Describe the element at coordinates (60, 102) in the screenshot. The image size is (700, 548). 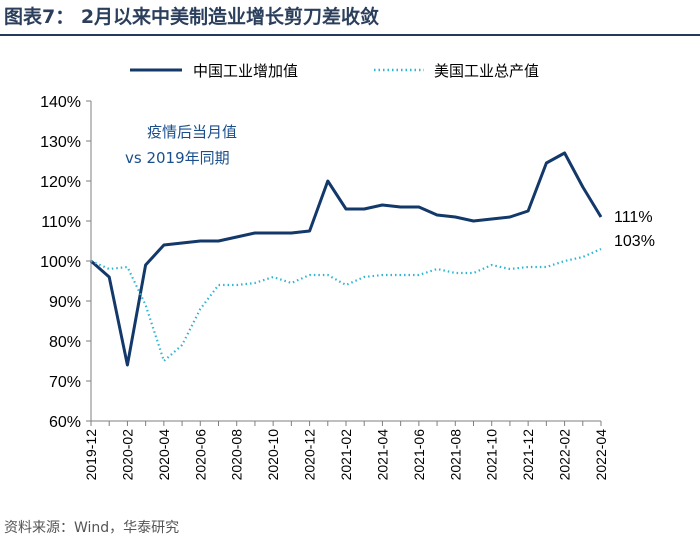
I see `y-tick-label: 140%` at that location.